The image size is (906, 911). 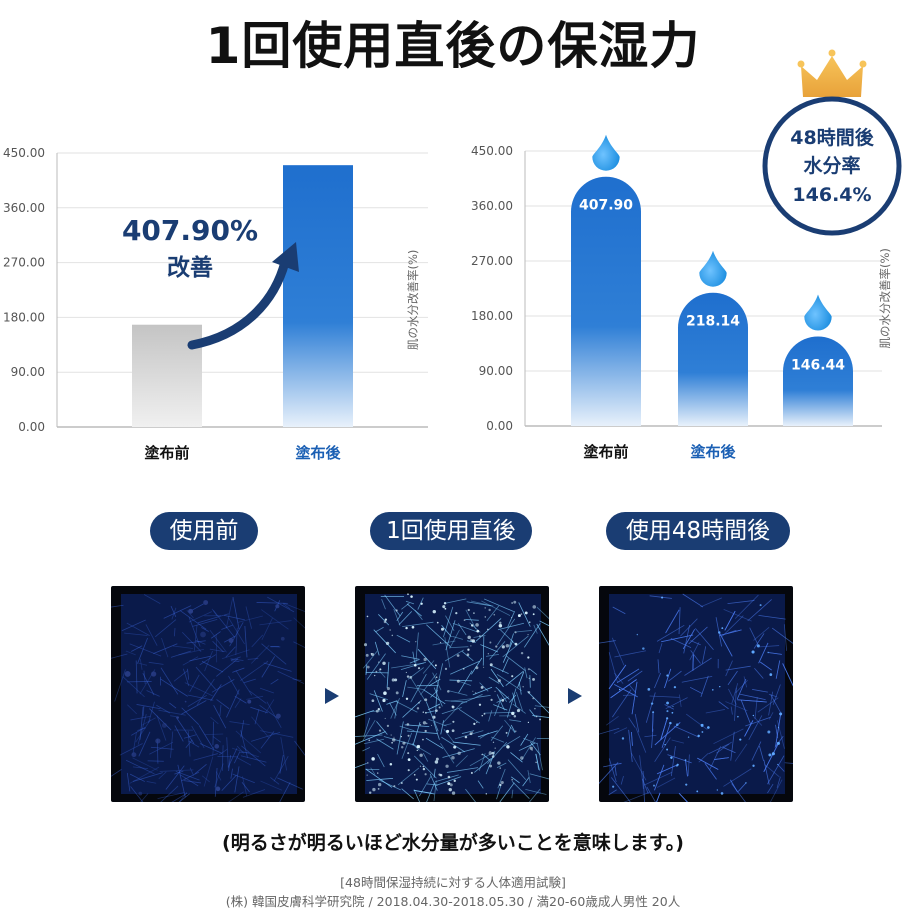 What do you see at coordinates (801, 64) in the screenshot?
I see `crown-jewel-left` at bounding box center [801, 64].